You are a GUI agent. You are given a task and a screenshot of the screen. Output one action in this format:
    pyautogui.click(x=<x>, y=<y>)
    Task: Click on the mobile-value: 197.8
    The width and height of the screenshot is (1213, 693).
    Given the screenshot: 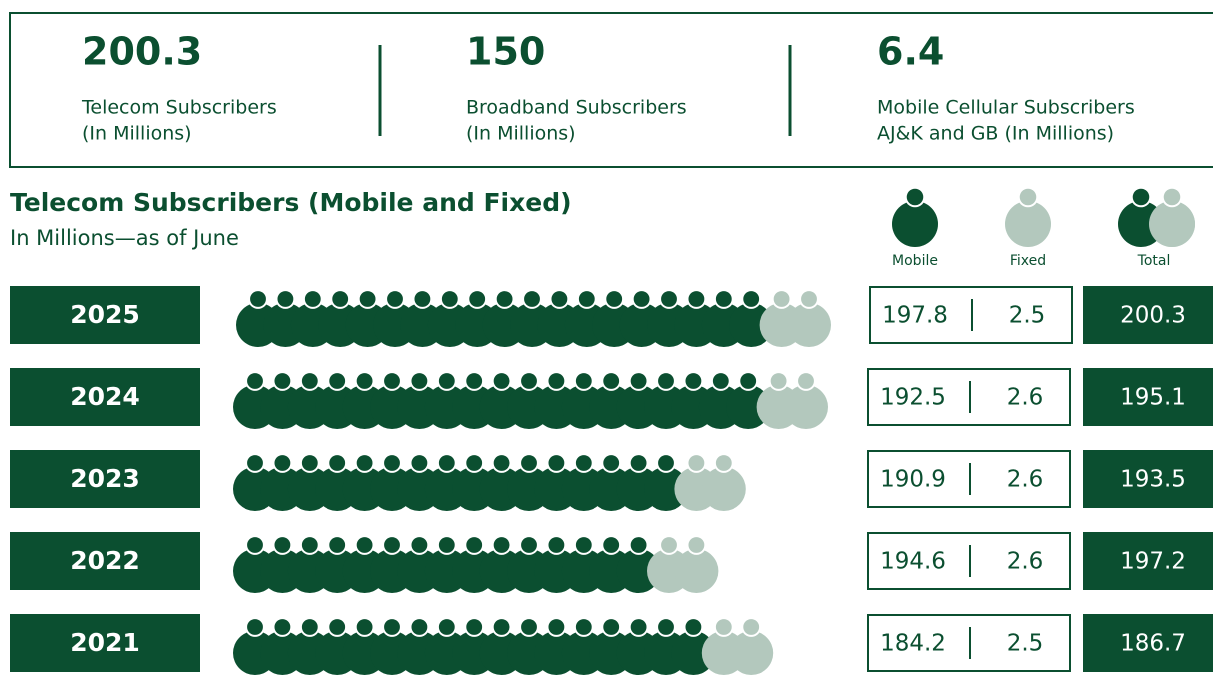 What is the action you would take?
    pyautogui.click(x=915, y=316)
    